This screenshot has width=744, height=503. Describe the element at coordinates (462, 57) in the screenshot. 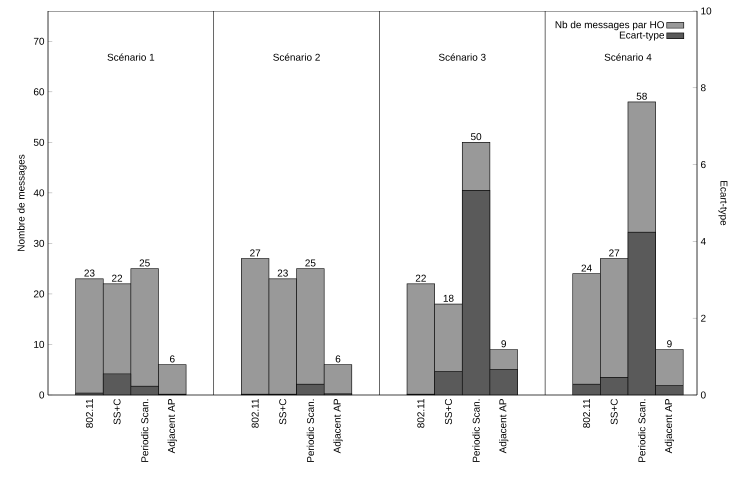

I see `annotation: Scénario 3` at that location.